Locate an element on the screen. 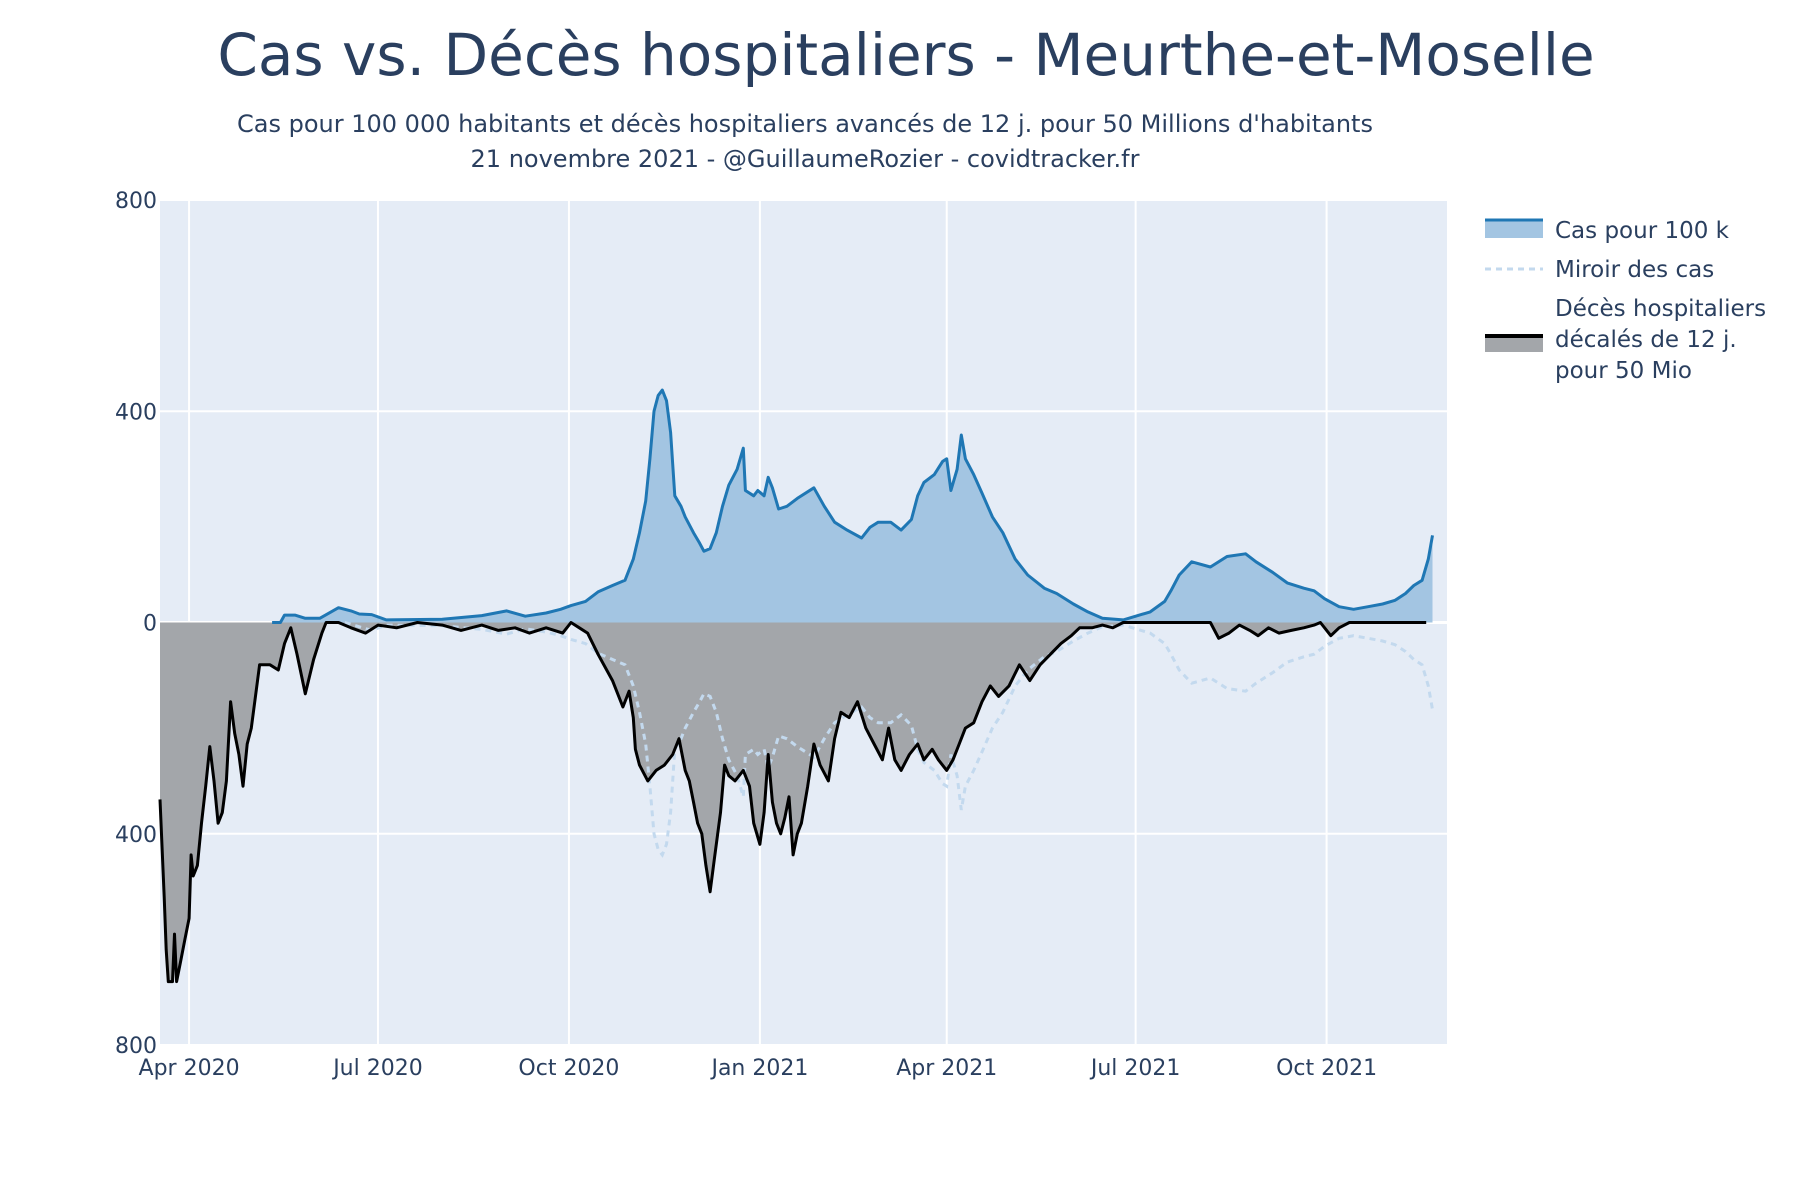 The height and width of the screenshot is (1204, 1800). cases-area is located at coordinates (852, 506).